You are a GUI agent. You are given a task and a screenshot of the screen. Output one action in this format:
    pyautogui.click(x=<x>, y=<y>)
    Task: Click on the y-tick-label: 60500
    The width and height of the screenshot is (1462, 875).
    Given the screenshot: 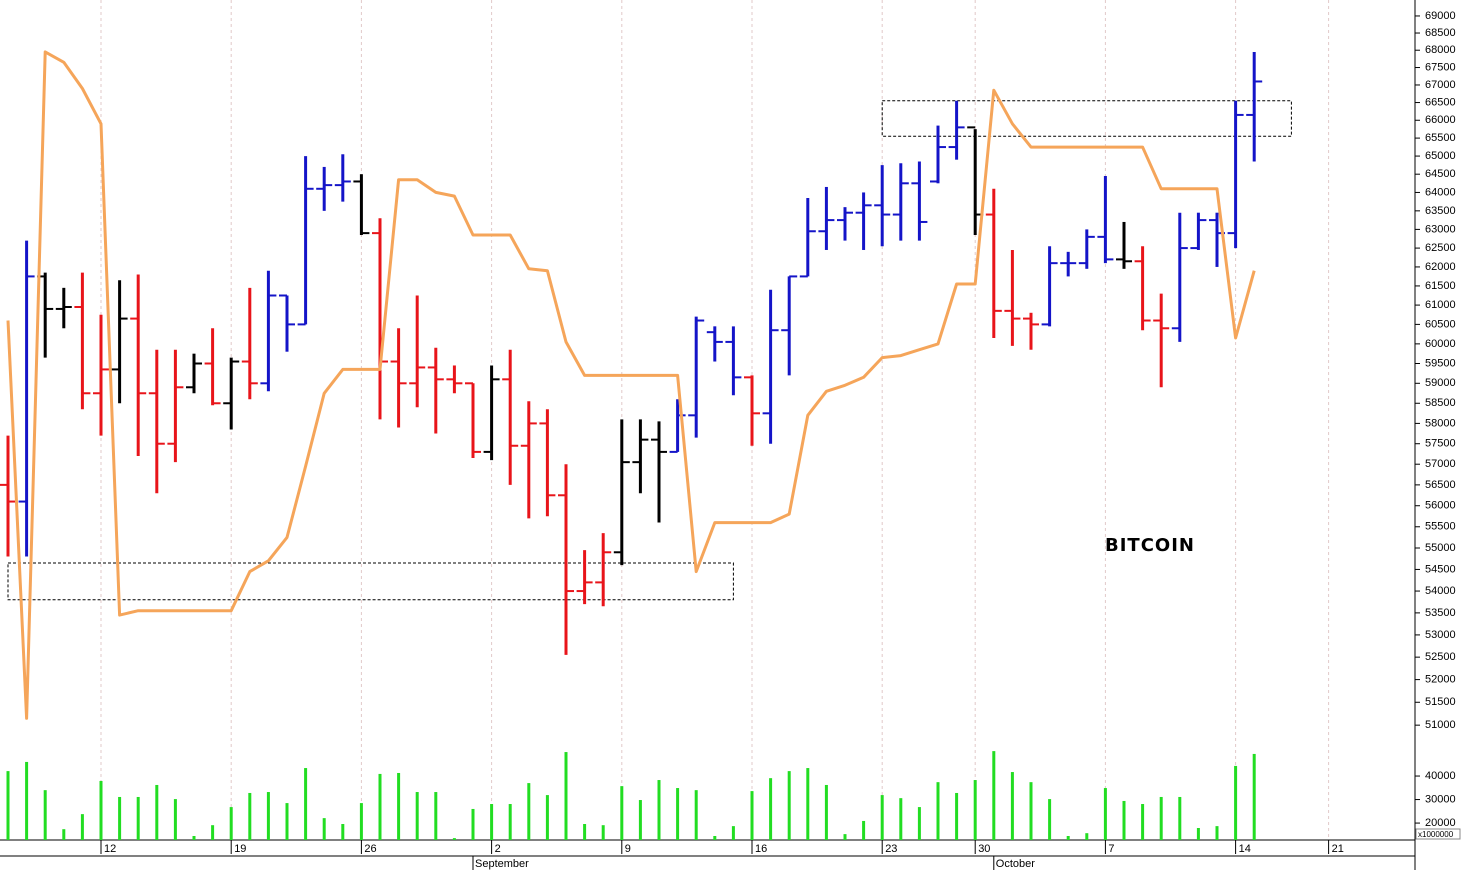 What is the action you would take?
    pyautogui.click(x=1440, y=324)
    